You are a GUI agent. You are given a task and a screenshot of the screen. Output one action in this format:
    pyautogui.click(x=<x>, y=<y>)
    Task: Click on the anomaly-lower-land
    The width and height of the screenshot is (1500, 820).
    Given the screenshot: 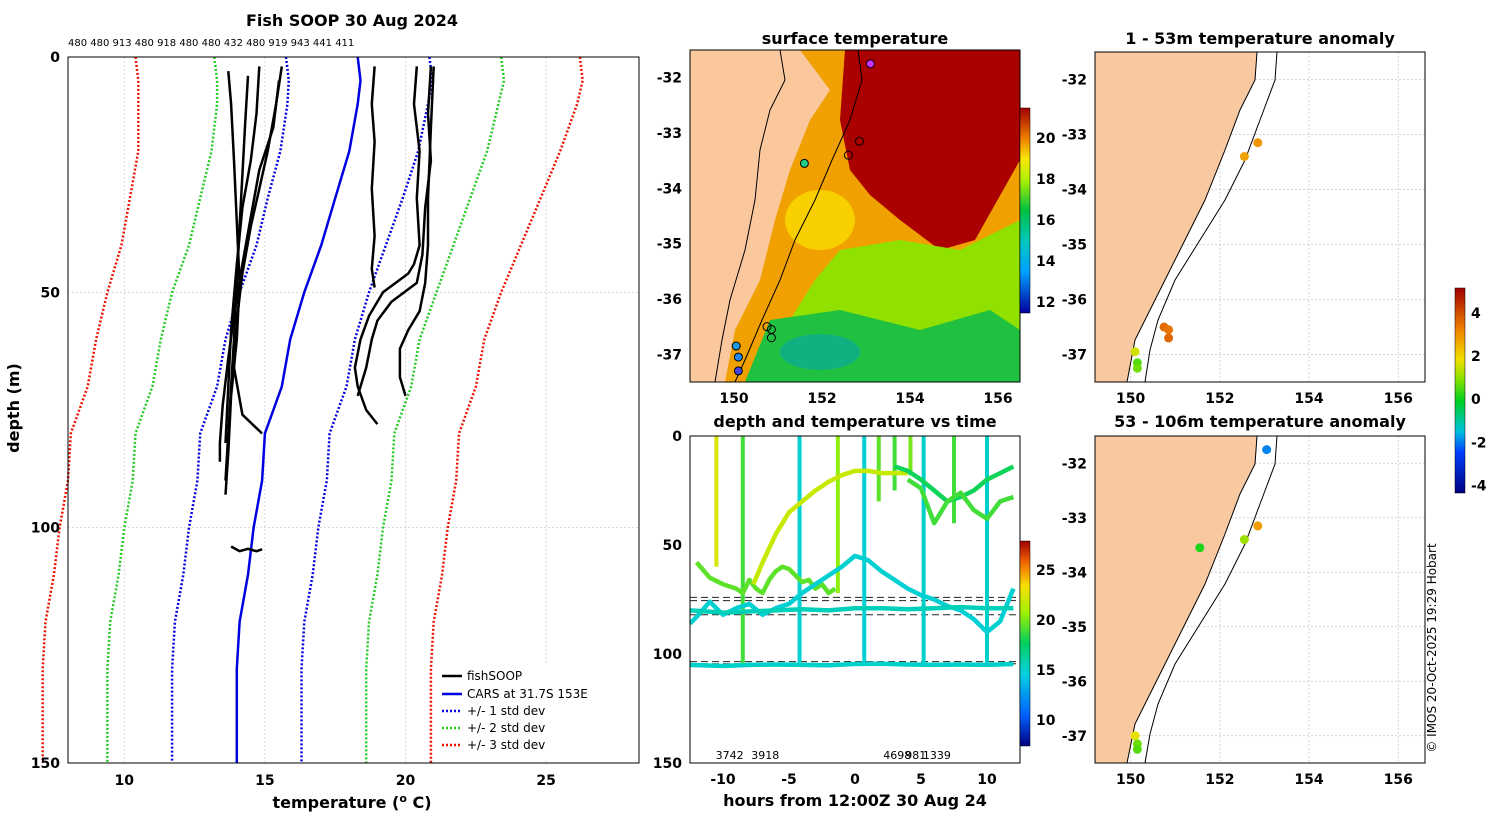 What is the action you would take?
    pyautogui.click(x=1176, y=599)
    